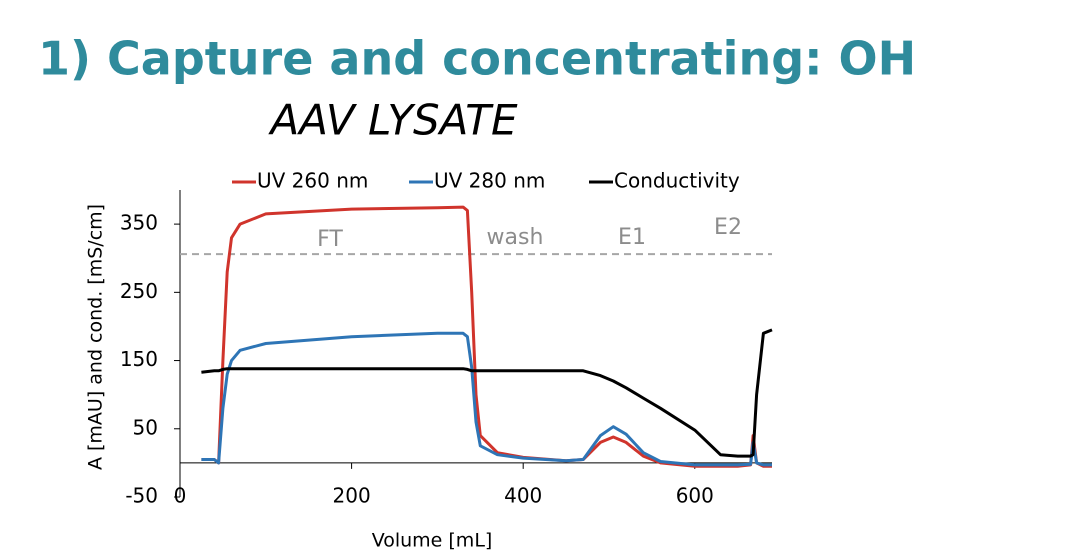 The image size is (1080, 557). What do you see at coordinates (432, 541) in the screenshot?
I see `x-axis-title: Volume [mL]` at bounding box center [432, 541].